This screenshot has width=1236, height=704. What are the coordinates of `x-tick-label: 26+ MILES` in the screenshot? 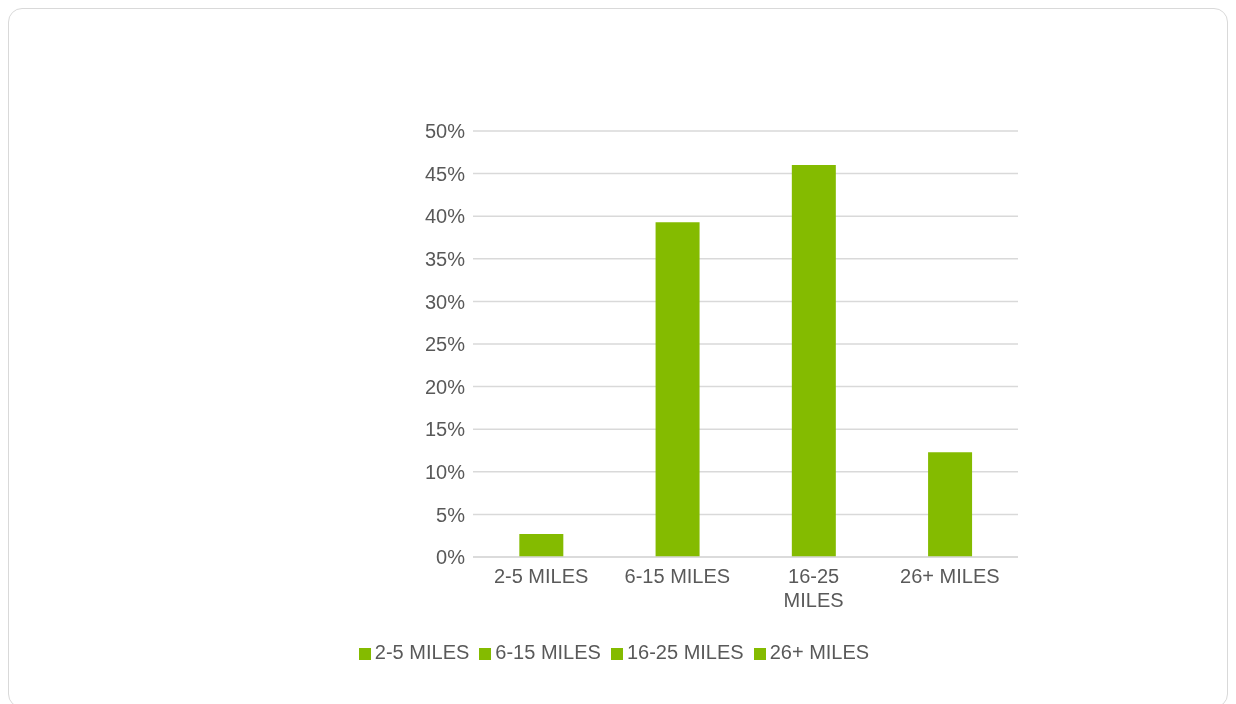 It's located at (950, 576).